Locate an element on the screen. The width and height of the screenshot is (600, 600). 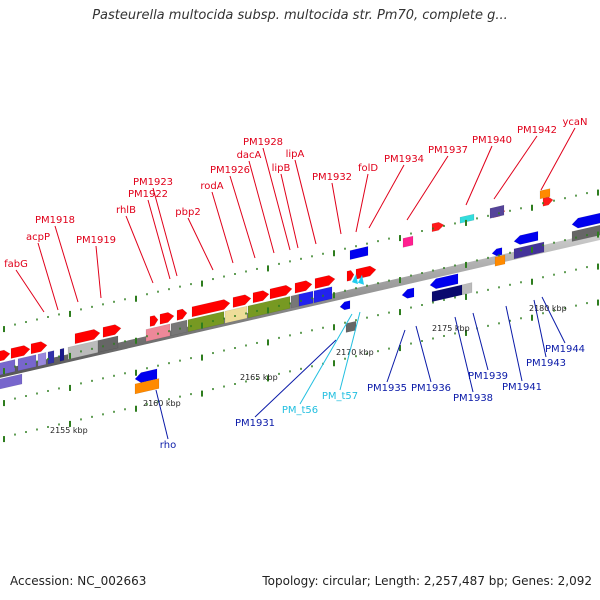
gene-label-acpp: acpP is located at coordinates (38, 237).